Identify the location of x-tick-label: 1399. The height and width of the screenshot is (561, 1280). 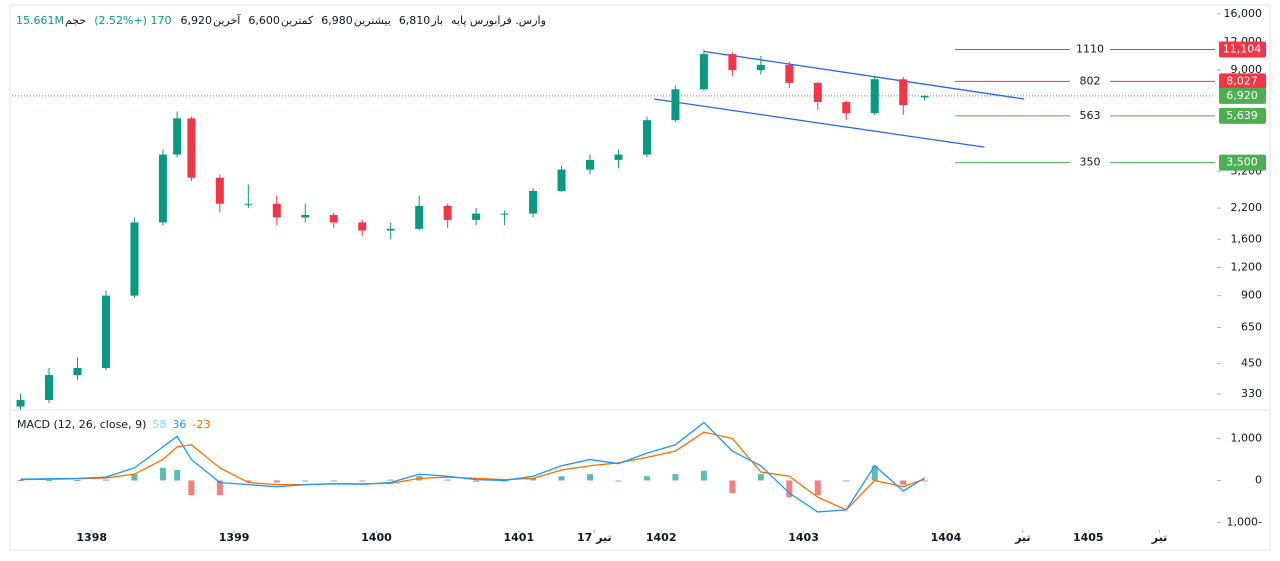
(234, 537).